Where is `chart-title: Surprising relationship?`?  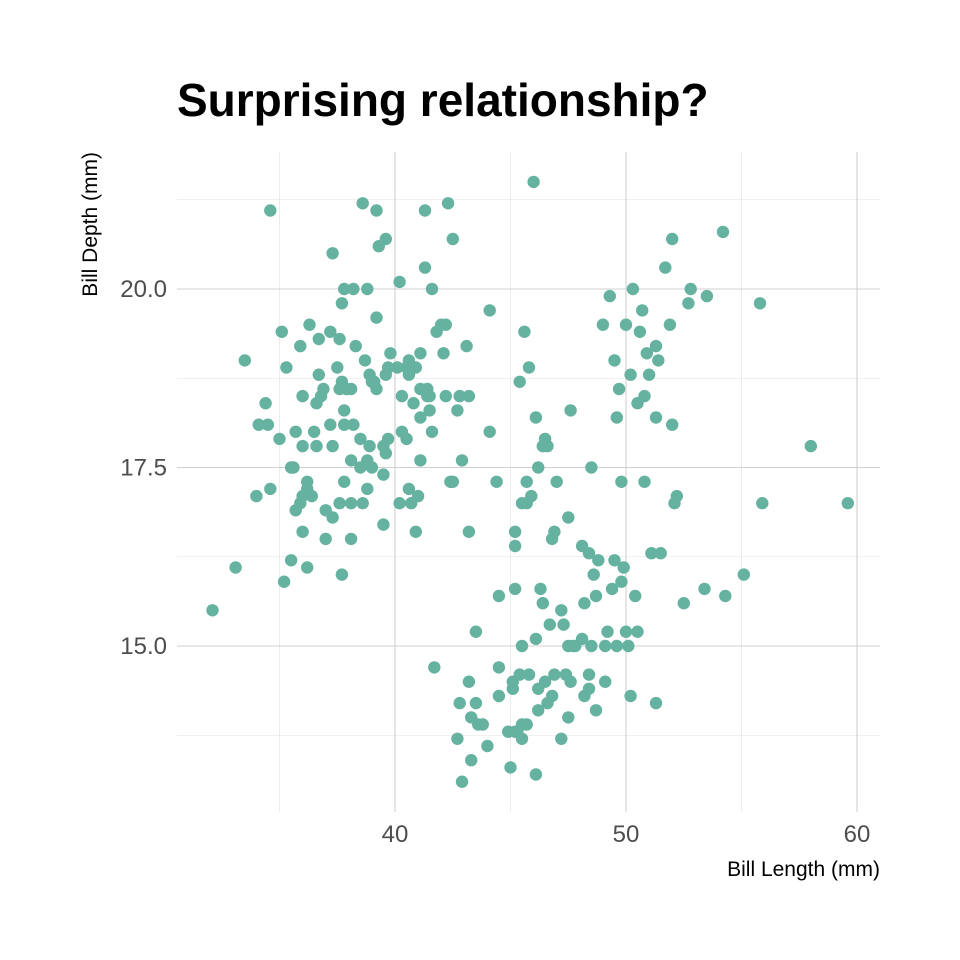
chart-title: Surprising relationship? is located at coordinates (443, 100).